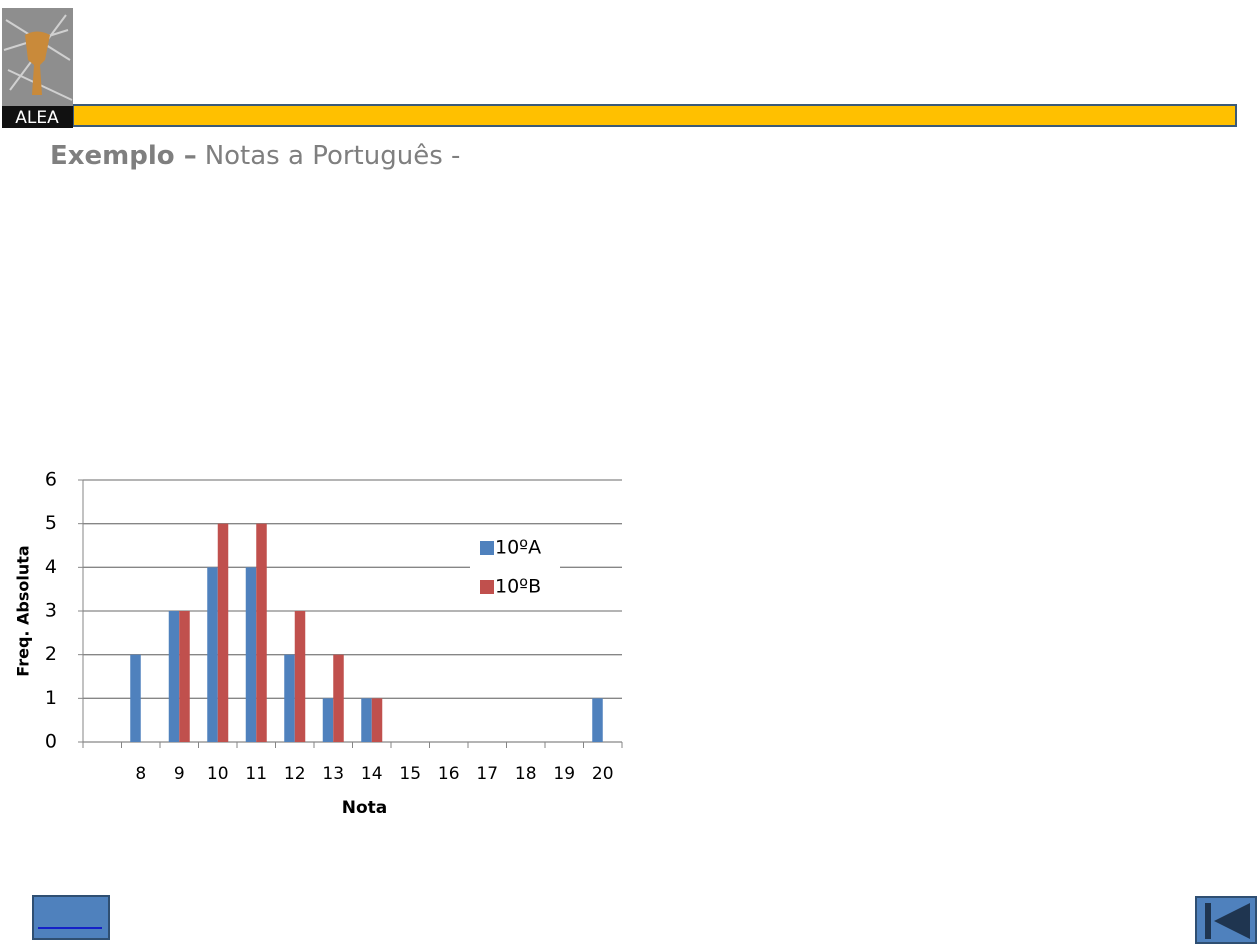 Image resolution: width=1260 pixels, height=949 pixels. Describe the element at coordinates (37, 68) in the screenshot. I see `logo: ALEA` at that location.